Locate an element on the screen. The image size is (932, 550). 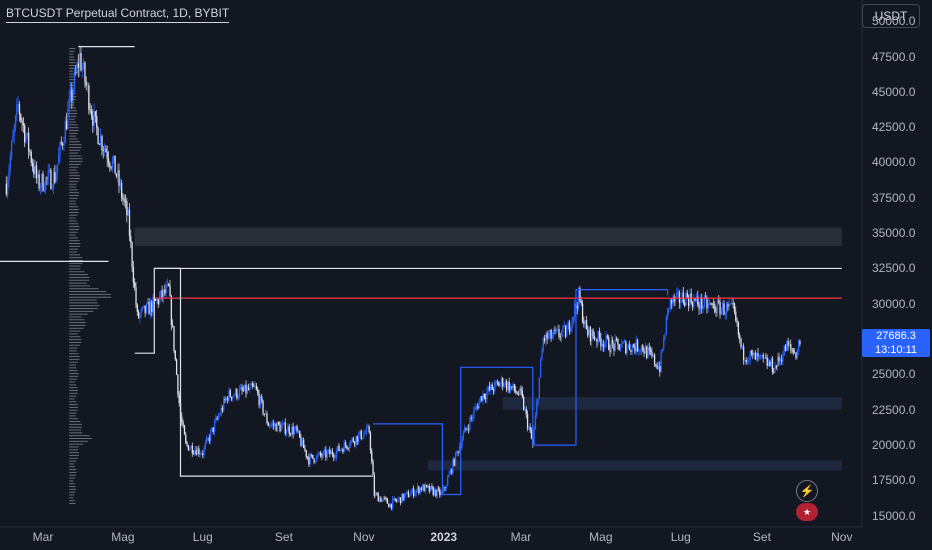
time-tick-label: Mag is located at coordinates (123, 537).